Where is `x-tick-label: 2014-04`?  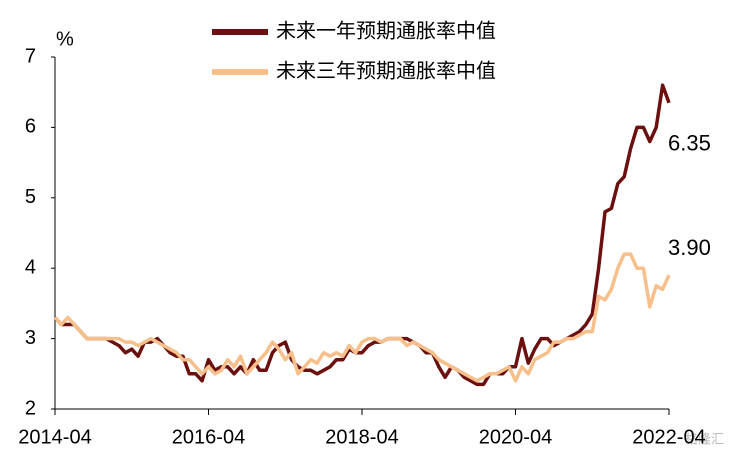 x-tick-label: 2014-04 is located at coordinates (54, 437).